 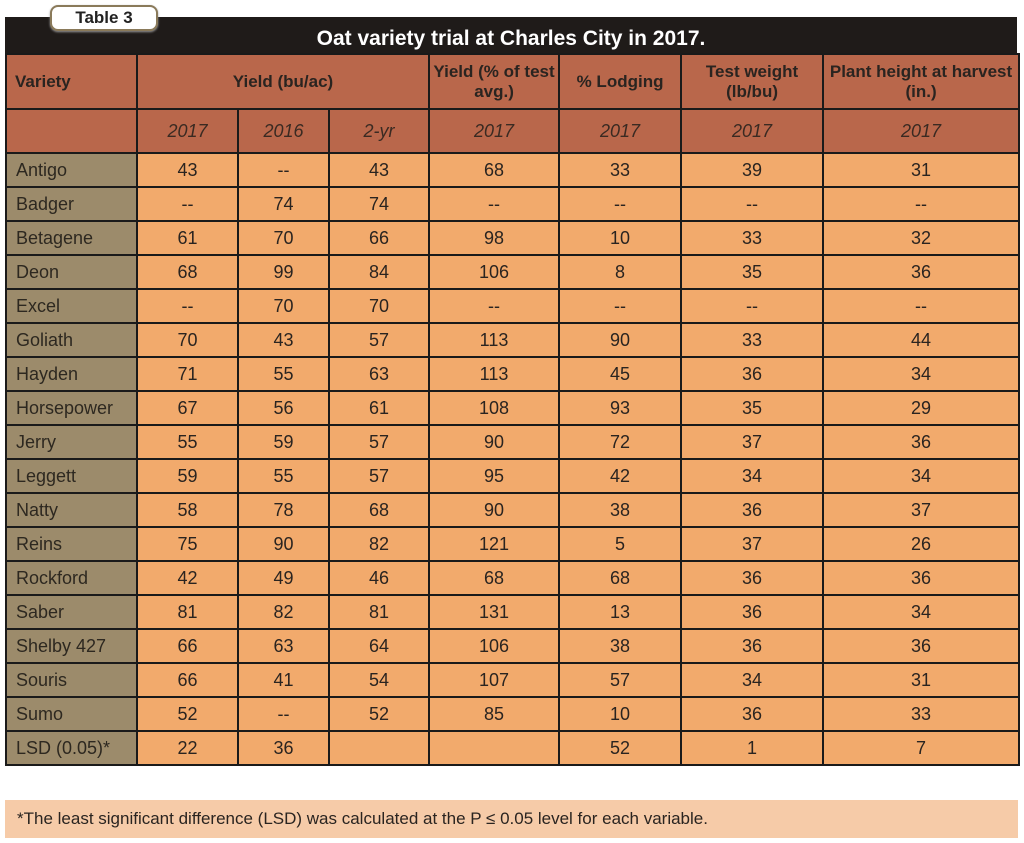 I want to click on variety-name: Leggett, so click(x=71, y=476).